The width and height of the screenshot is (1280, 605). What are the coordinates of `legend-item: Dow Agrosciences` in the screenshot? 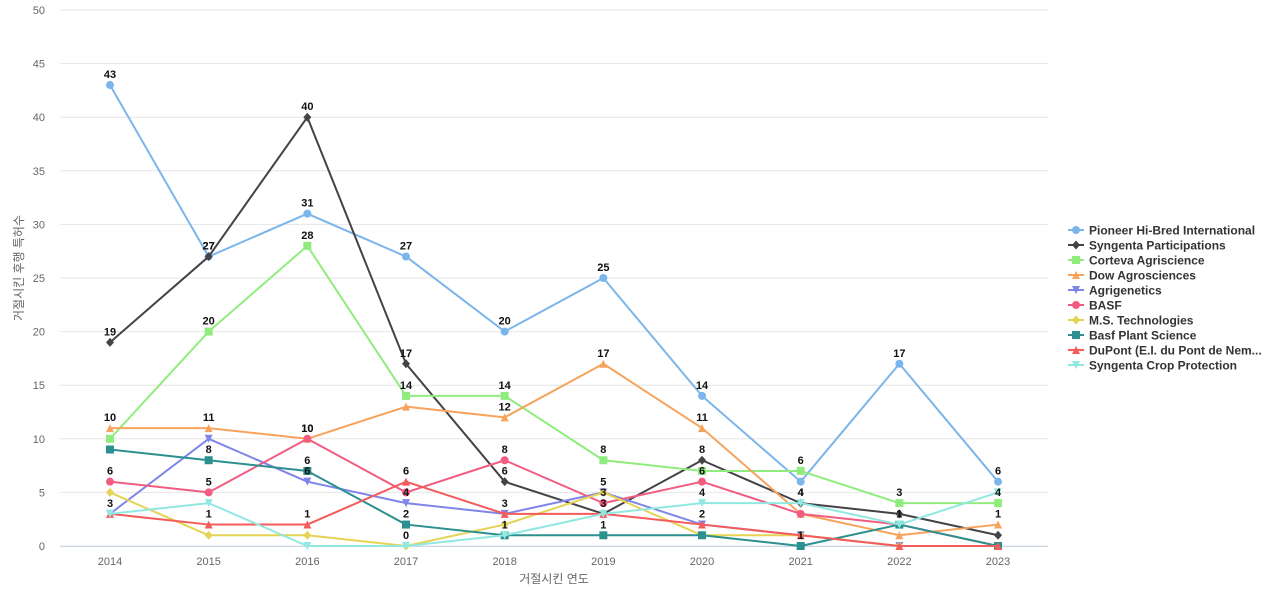 It's located at (1132, 276).